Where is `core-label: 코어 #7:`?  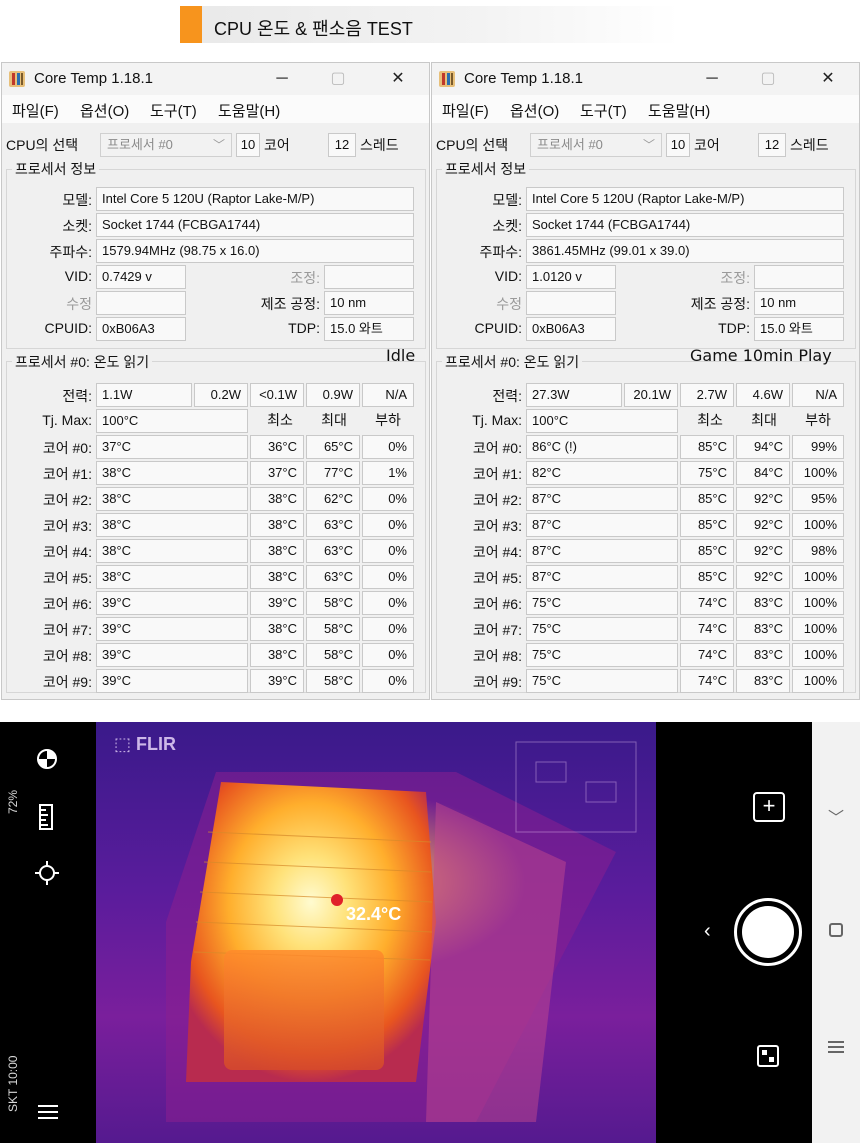 core-label: 코어 #7: is located at coordinates (497, 630).